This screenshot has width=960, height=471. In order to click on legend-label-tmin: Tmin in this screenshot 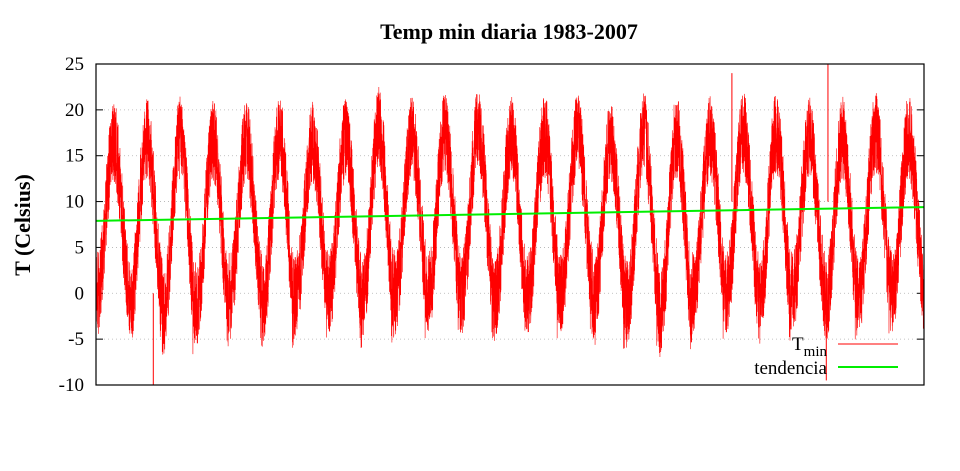, I will do `click(809, 347)`.